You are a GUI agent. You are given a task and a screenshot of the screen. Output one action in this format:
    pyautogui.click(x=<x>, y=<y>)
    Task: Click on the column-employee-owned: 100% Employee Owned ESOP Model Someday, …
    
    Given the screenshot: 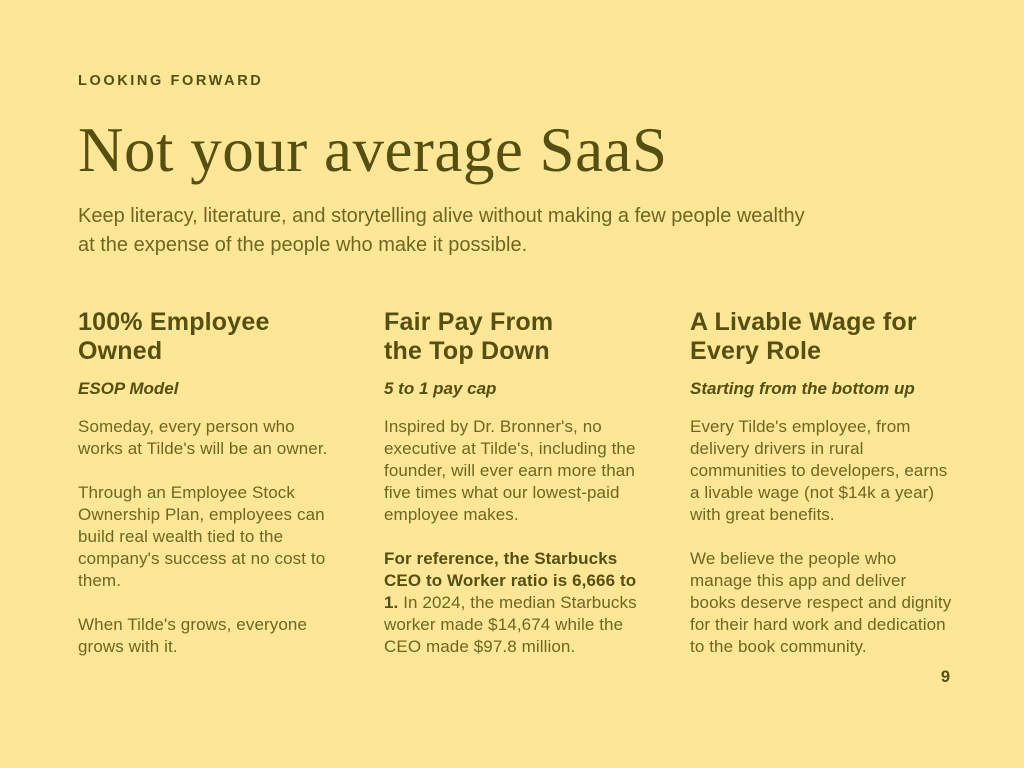 What is the action you would take?
    pyautogui.click(x=211, y=494)
    